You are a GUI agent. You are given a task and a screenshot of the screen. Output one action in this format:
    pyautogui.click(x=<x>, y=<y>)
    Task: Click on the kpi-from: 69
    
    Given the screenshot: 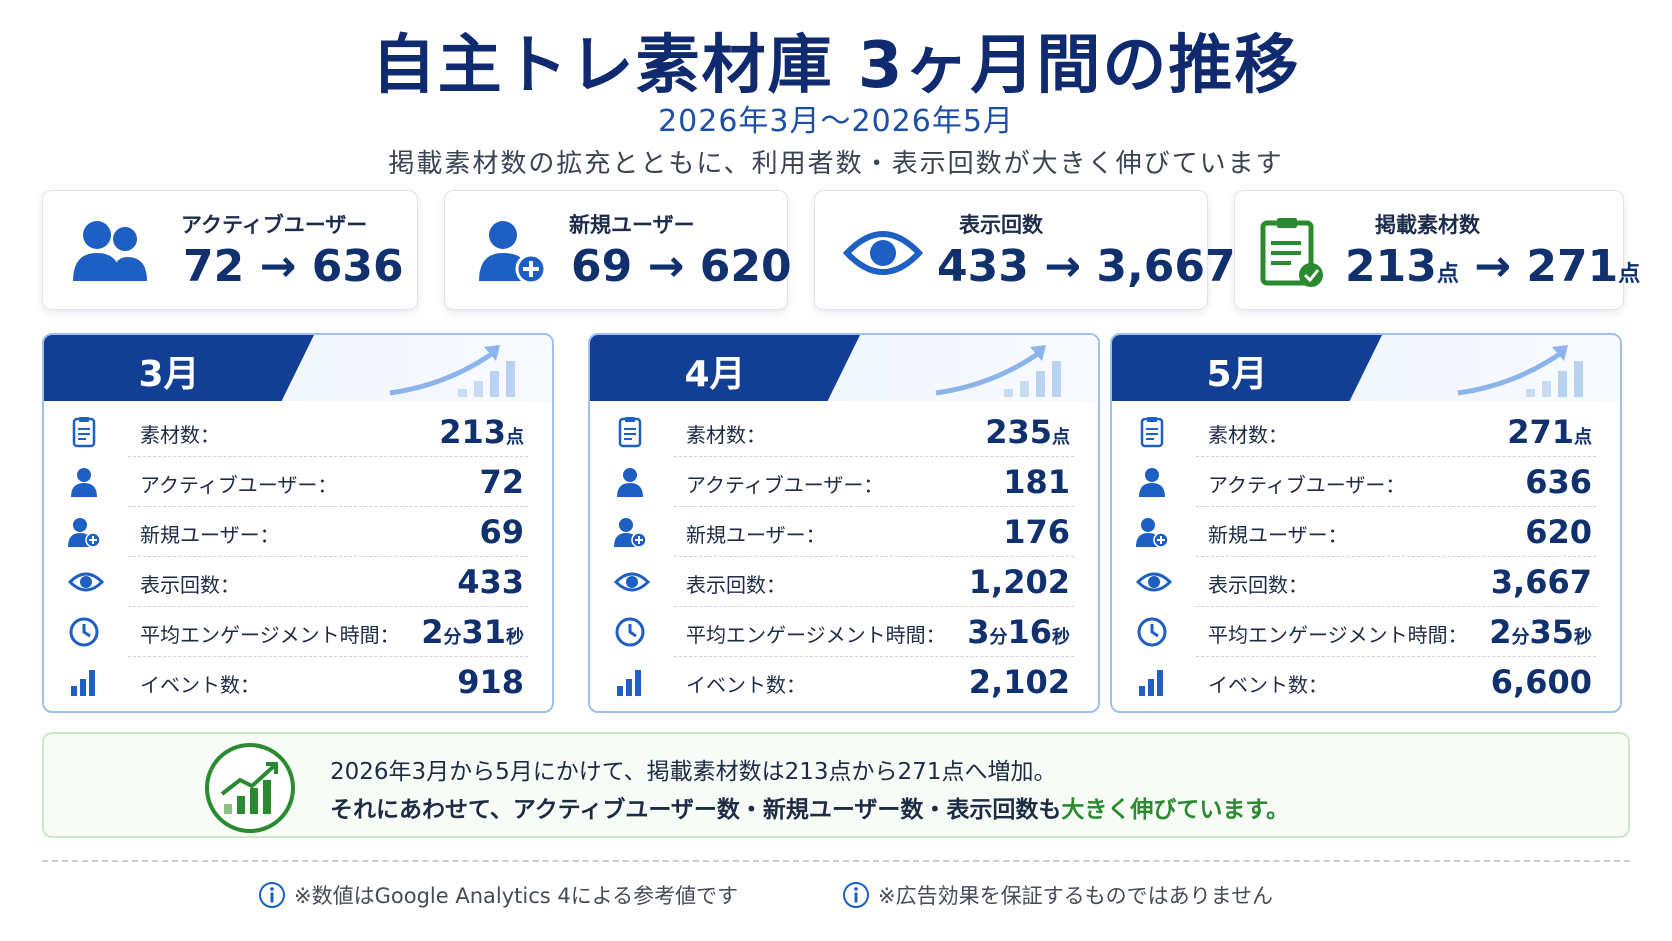 What is the action you would take?
    pyautogui.click(x=602, y=266)
    